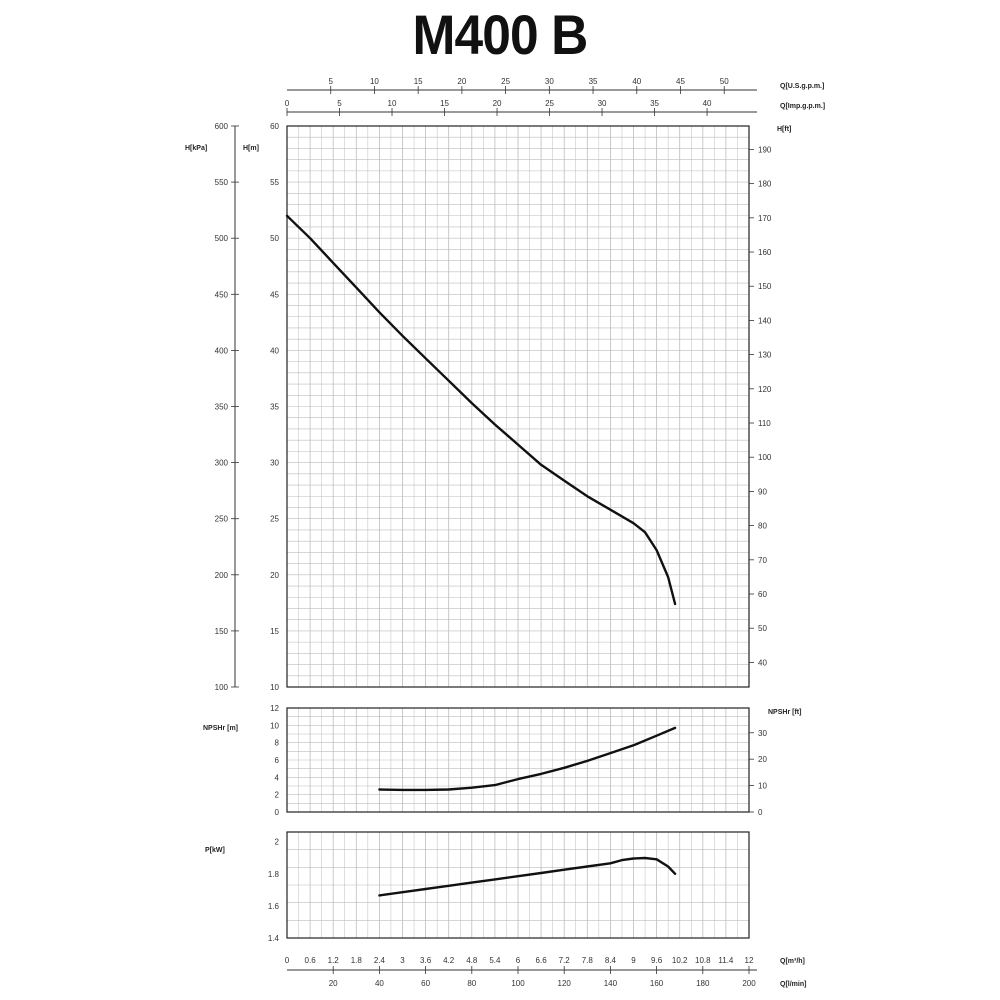  What do you see at coordinates (527, 876) in the screenshot?
I see `power-curve` at bounding box center [527, 876].